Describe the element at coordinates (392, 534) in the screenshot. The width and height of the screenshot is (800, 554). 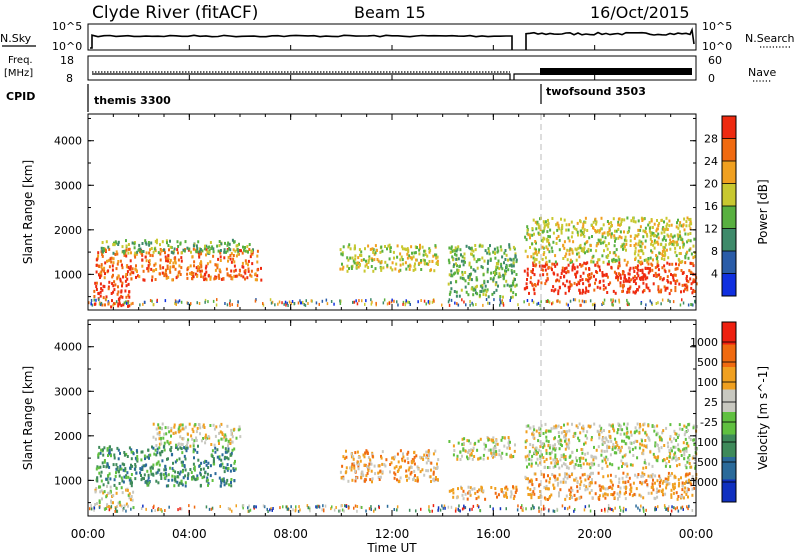
I see `time-tick-label-3: 12:00` at that location.